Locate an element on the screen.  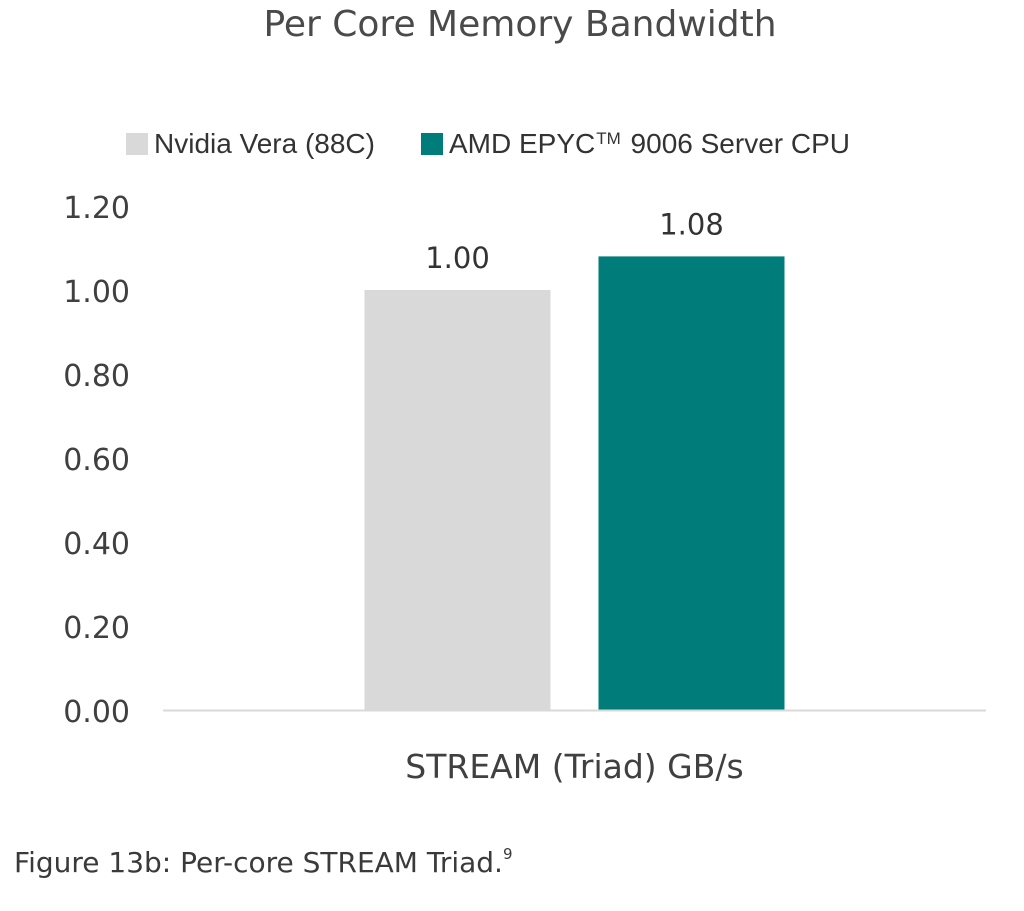
y-tick-label-5: 1.00 is located at coordinates (96, 292).